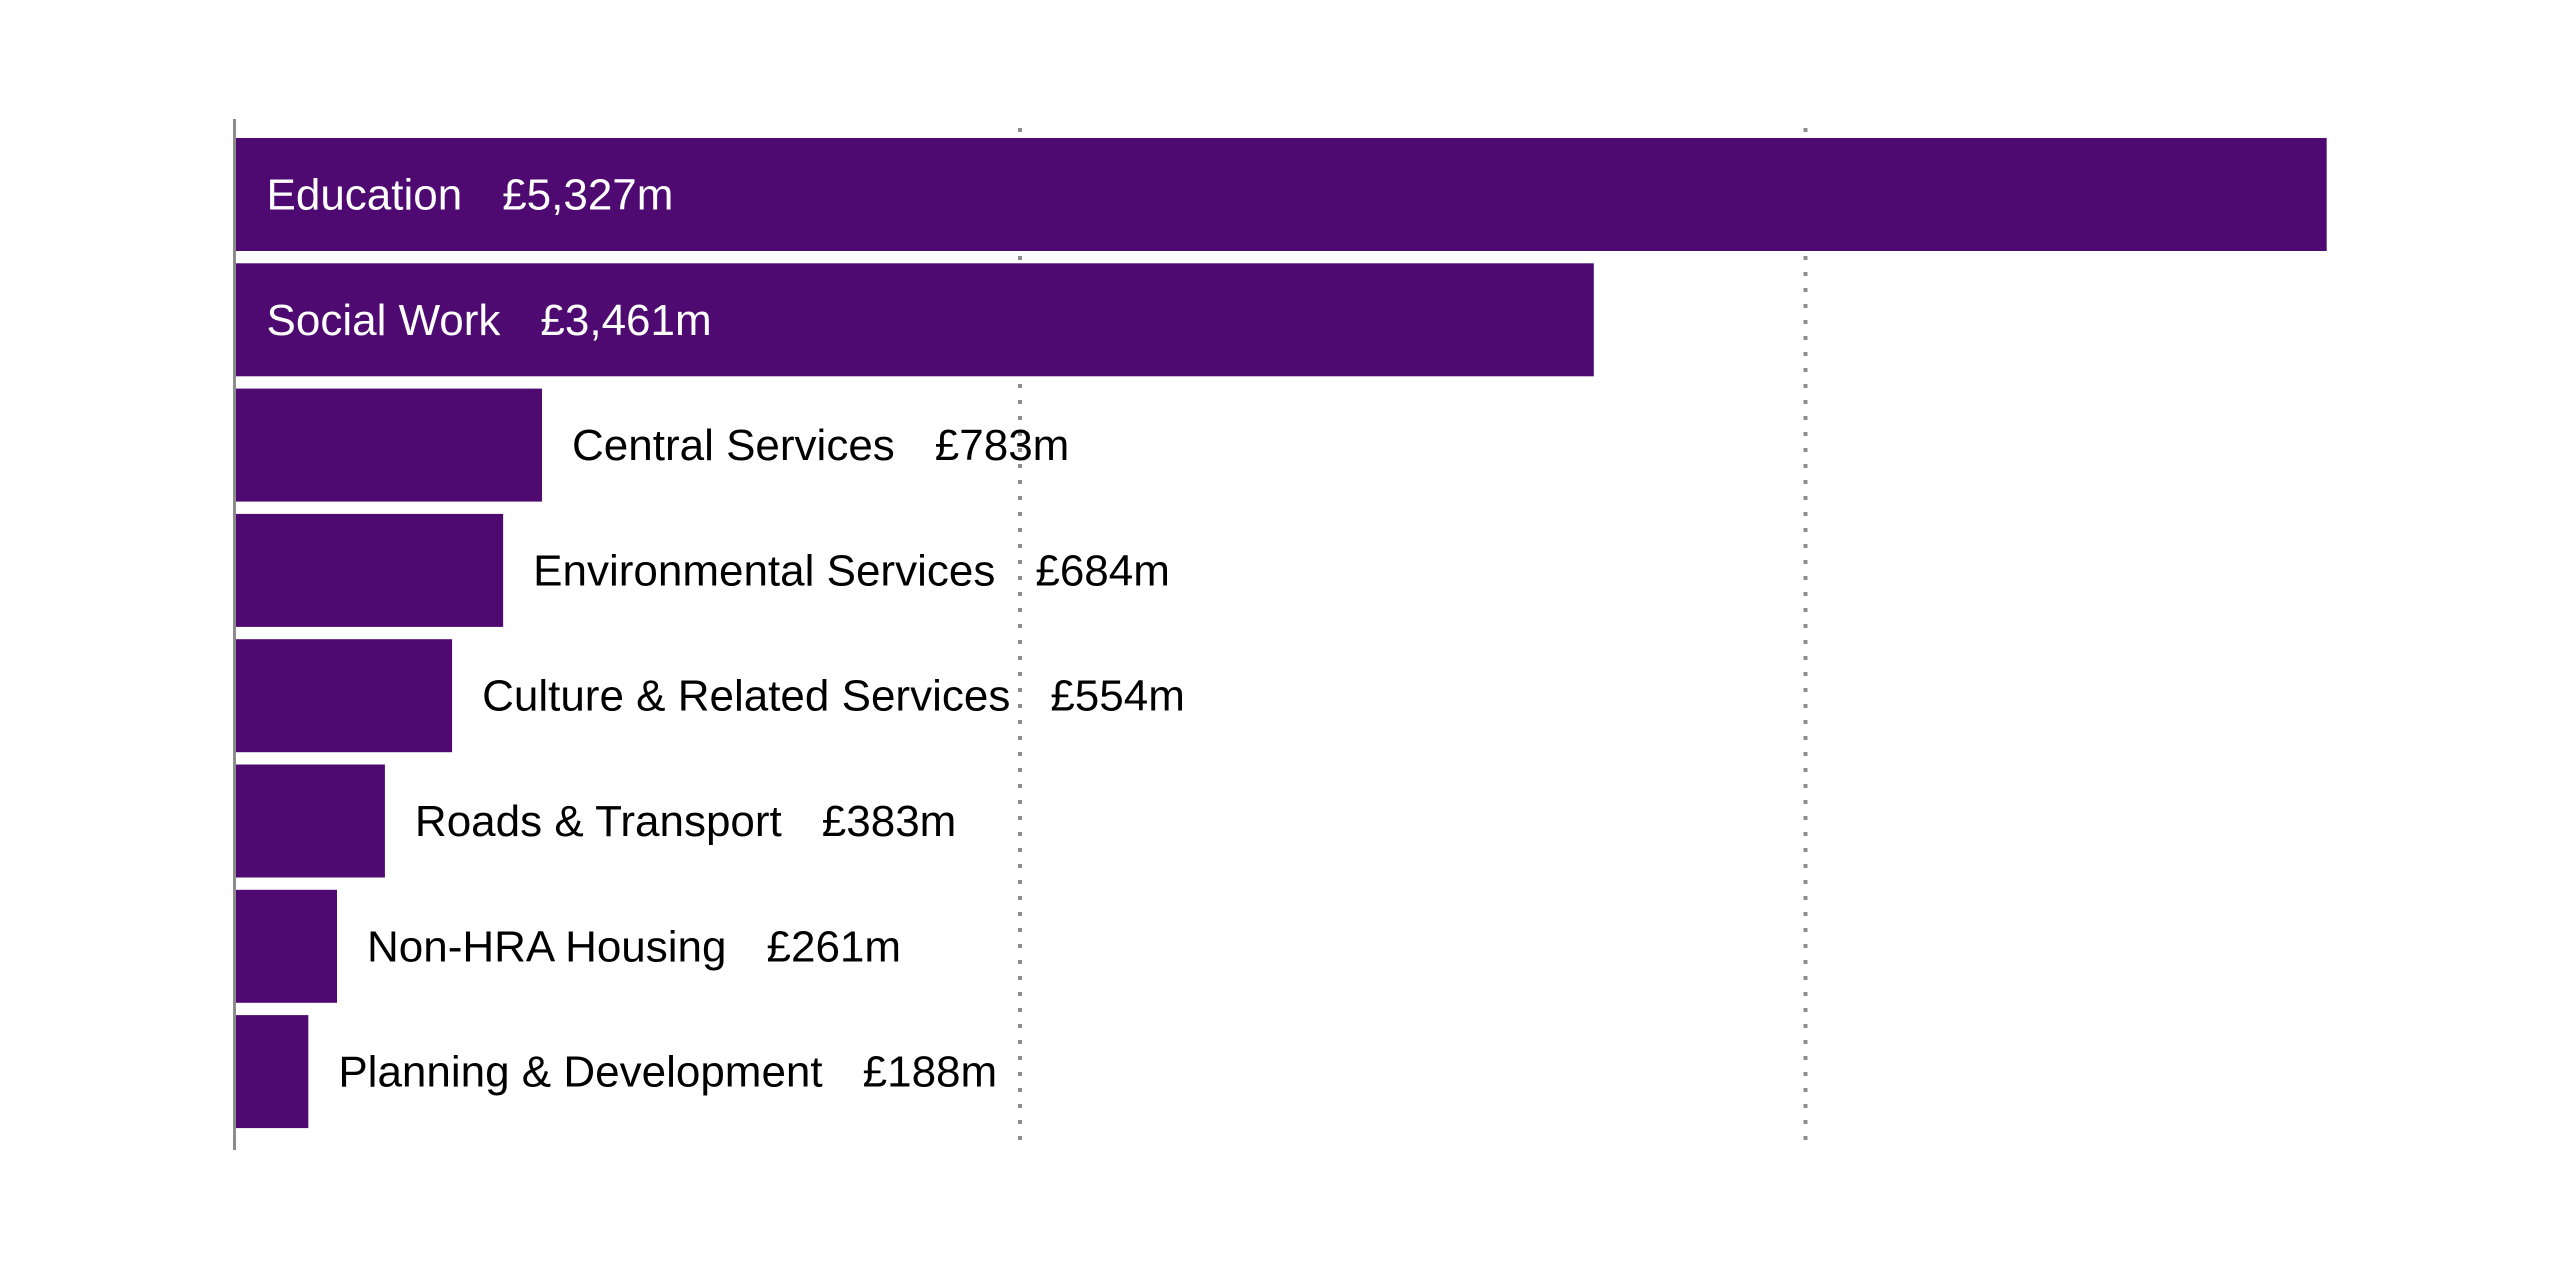  I want to click on bar-label: Environmental Services £684m, so click(851, 570).